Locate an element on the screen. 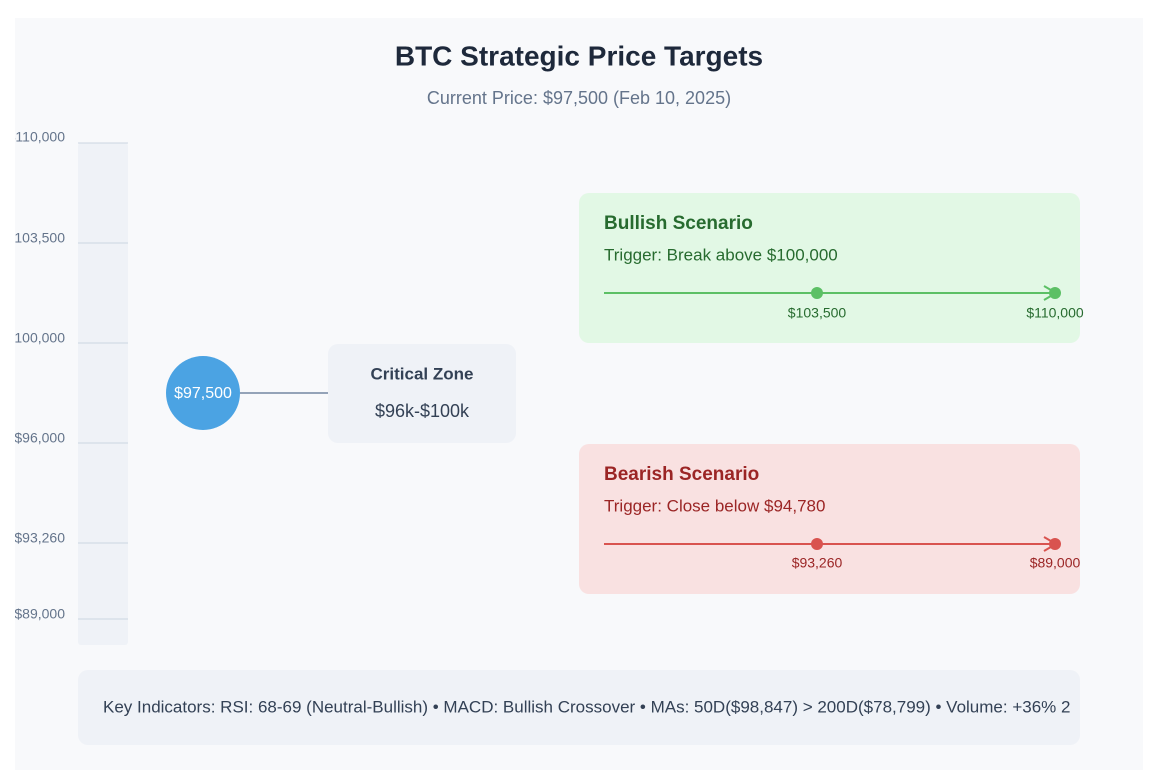  axis-label: $103,500 is located at coordinates (36, 238).